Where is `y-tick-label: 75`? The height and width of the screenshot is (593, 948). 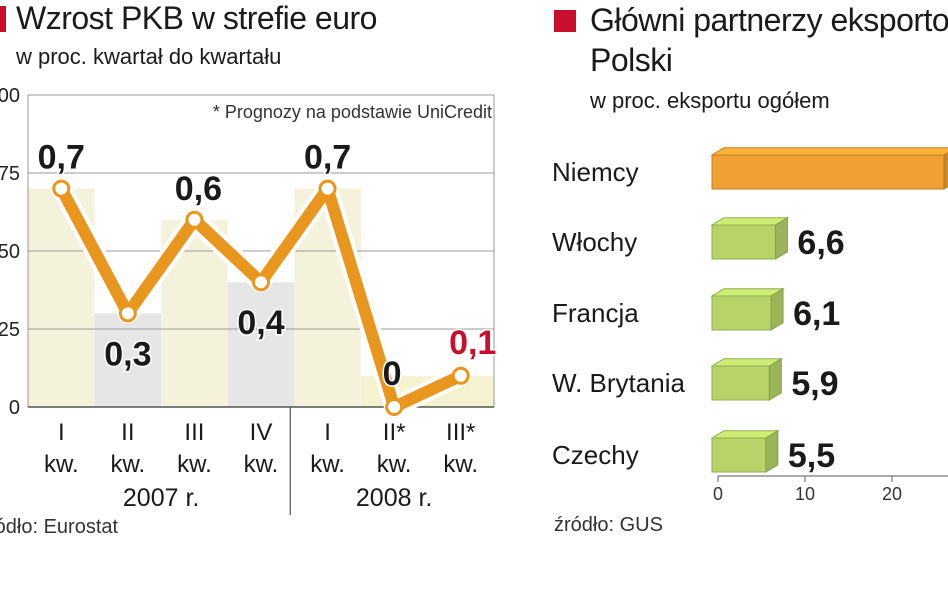
y-tick-label: 75 is located at coordinates (10, 174).